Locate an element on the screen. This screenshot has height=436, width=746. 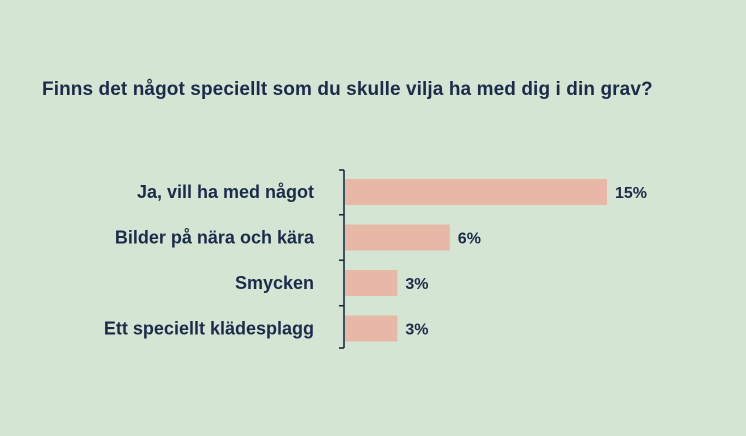
category-label-2: Smycken is located at coordinates (274, 283).